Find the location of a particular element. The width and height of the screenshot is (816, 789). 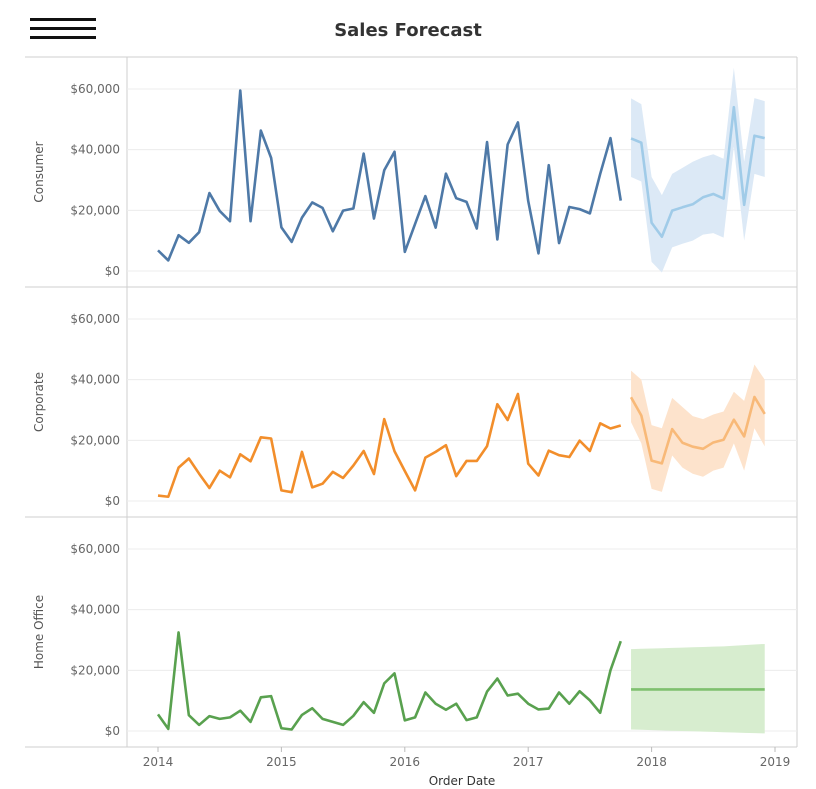

x-tick-label: 2016 is located at coordinates (405, 762).